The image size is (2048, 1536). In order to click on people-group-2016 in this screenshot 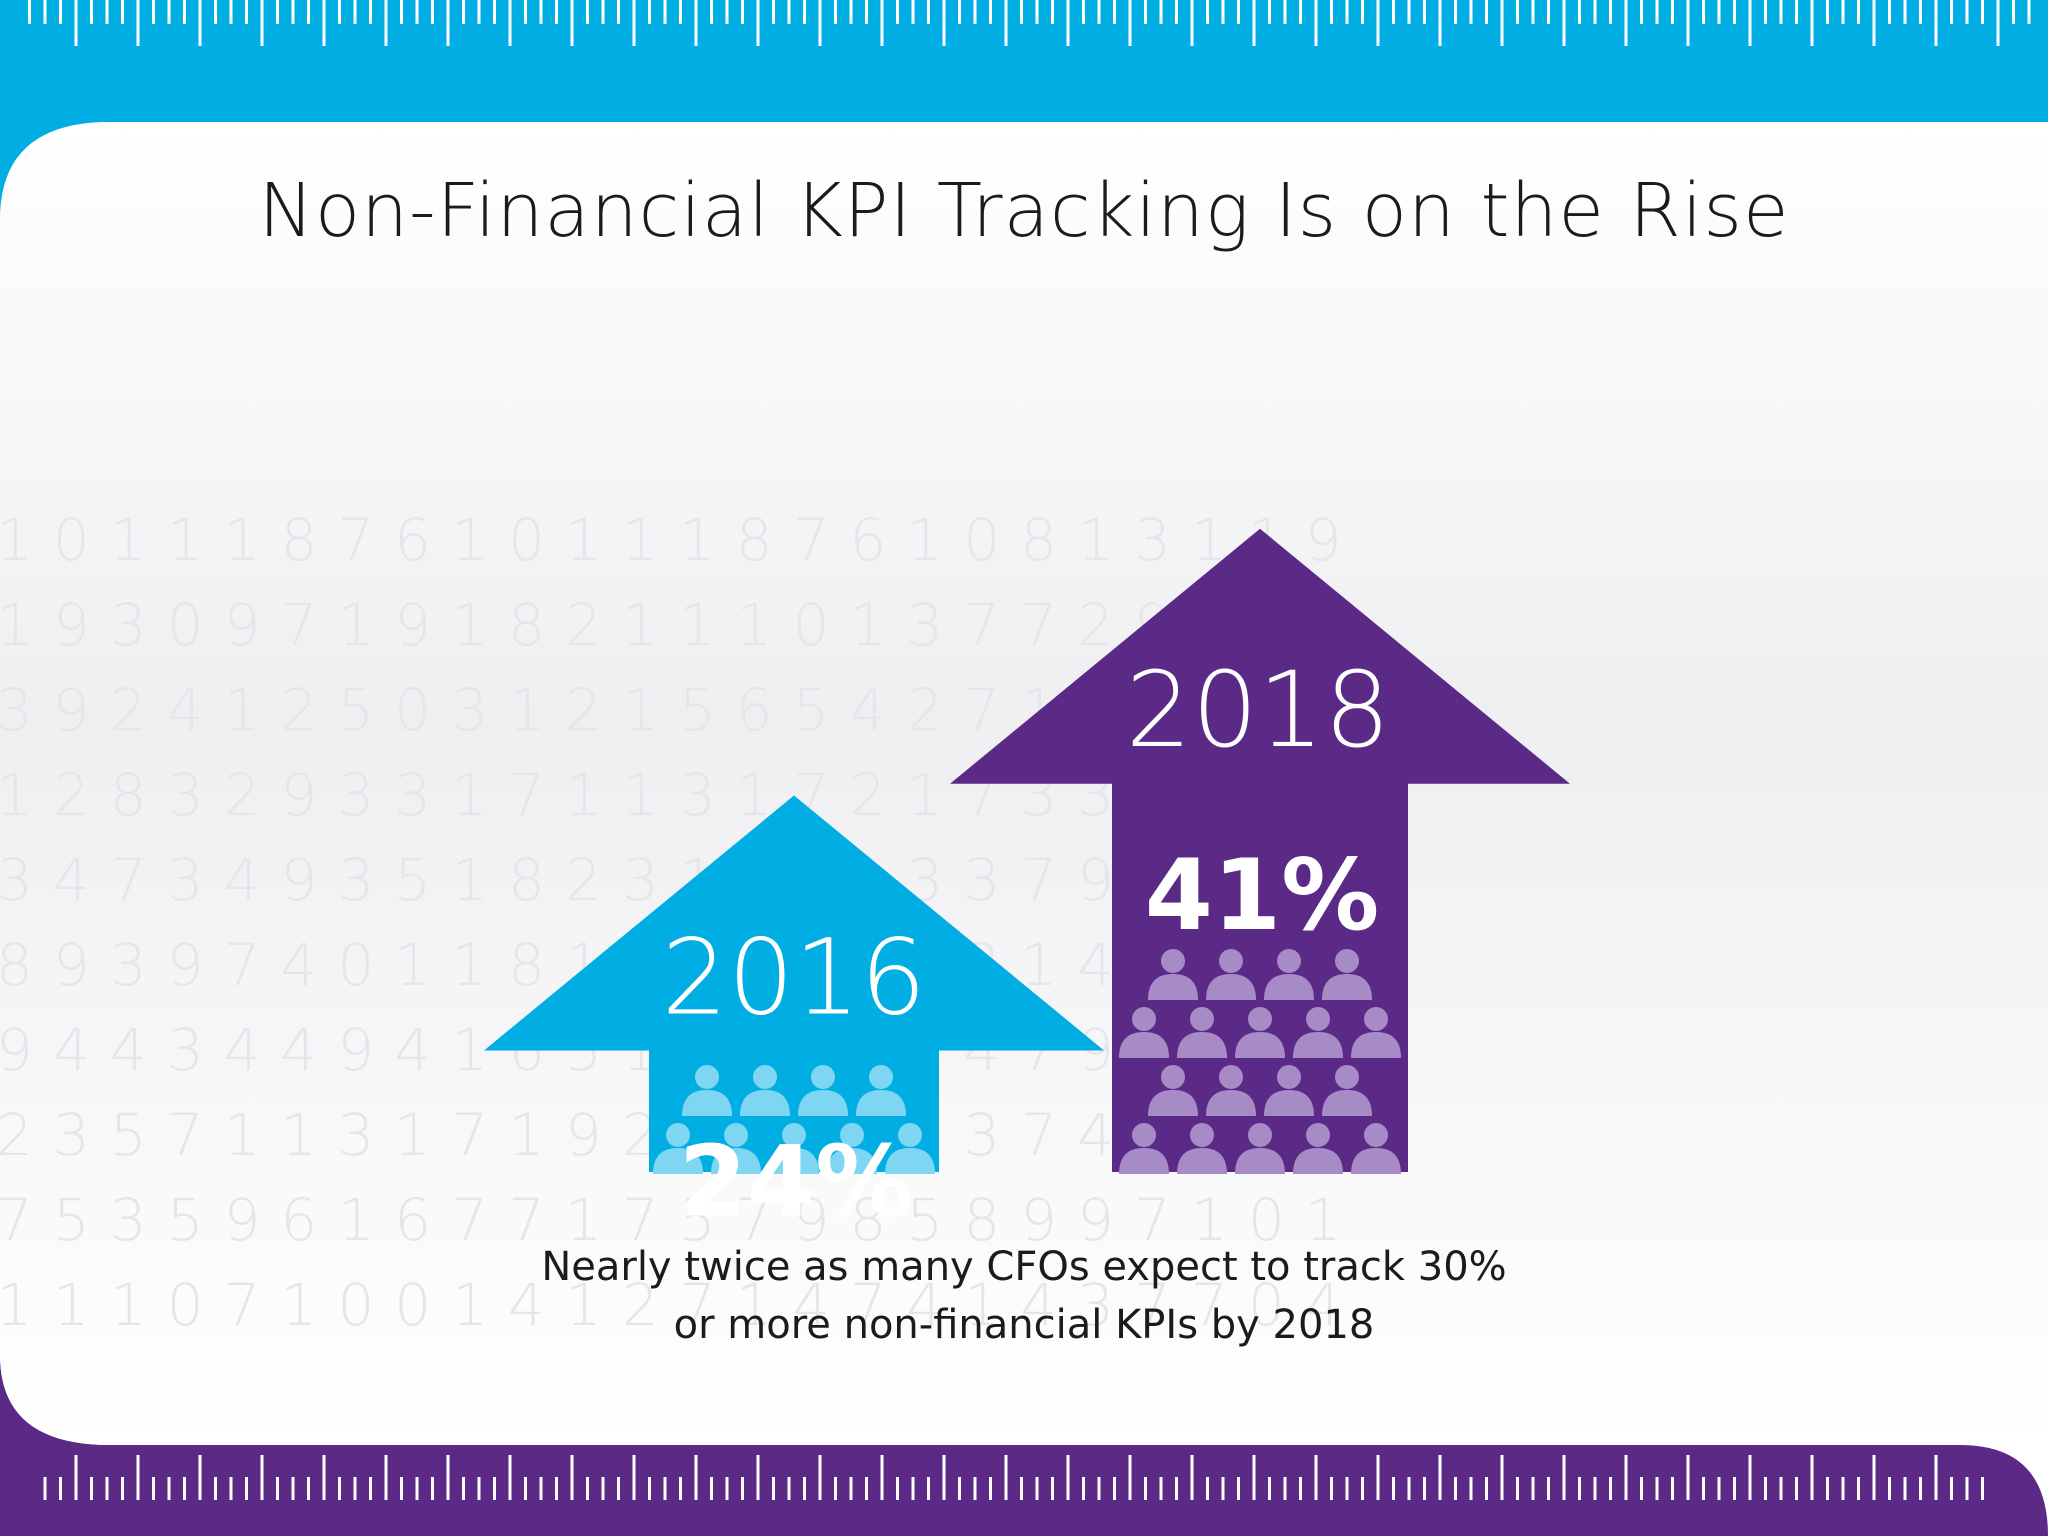, I will do `click(794, 1119)`.